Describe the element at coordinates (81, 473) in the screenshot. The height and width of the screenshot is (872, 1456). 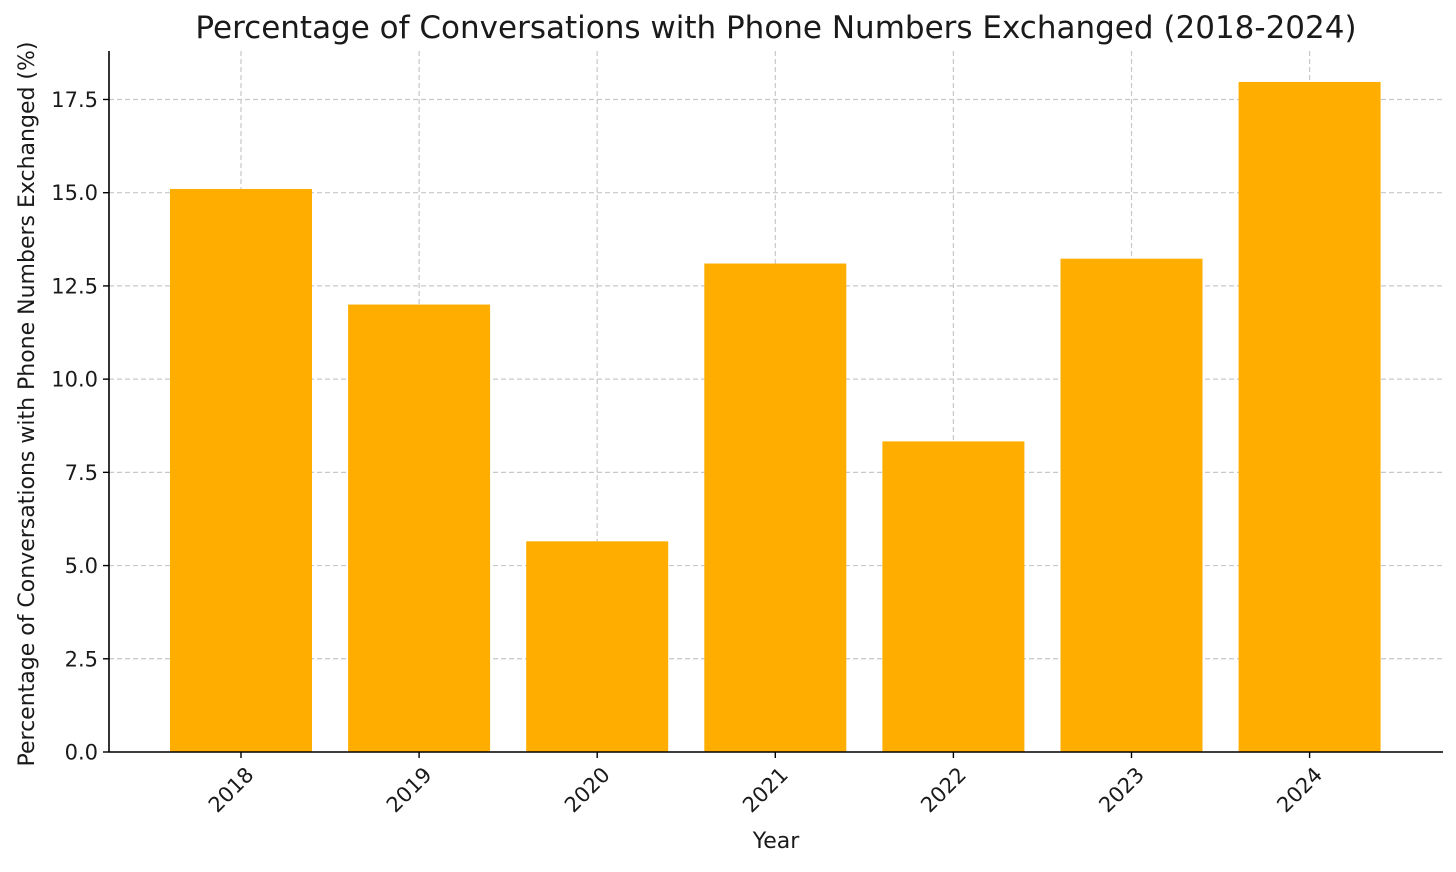
I see `y-tick-label: 7.5` at that location.